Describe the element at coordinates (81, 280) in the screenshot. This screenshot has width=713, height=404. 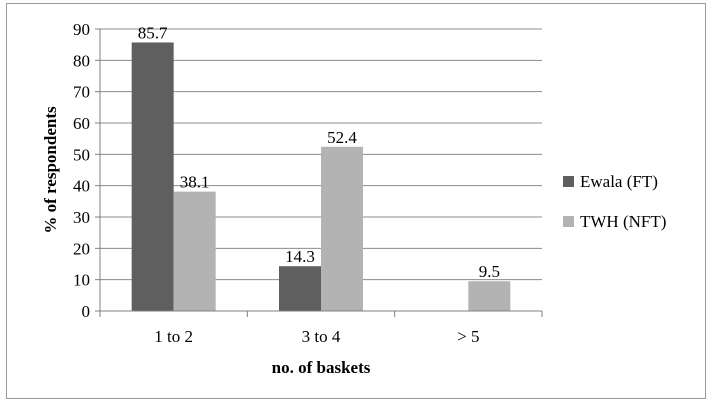
I see `y-tick-label: 10` at that location.